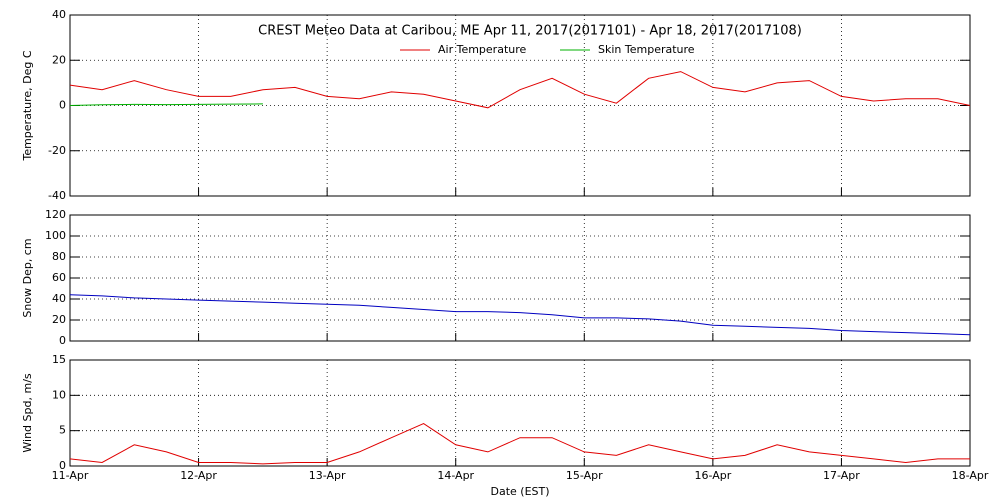  What do you see at coordinates (712, 475) in the screenshot?
I see `x-tick-label: 16-Apr` at bounding box center [712, 475].